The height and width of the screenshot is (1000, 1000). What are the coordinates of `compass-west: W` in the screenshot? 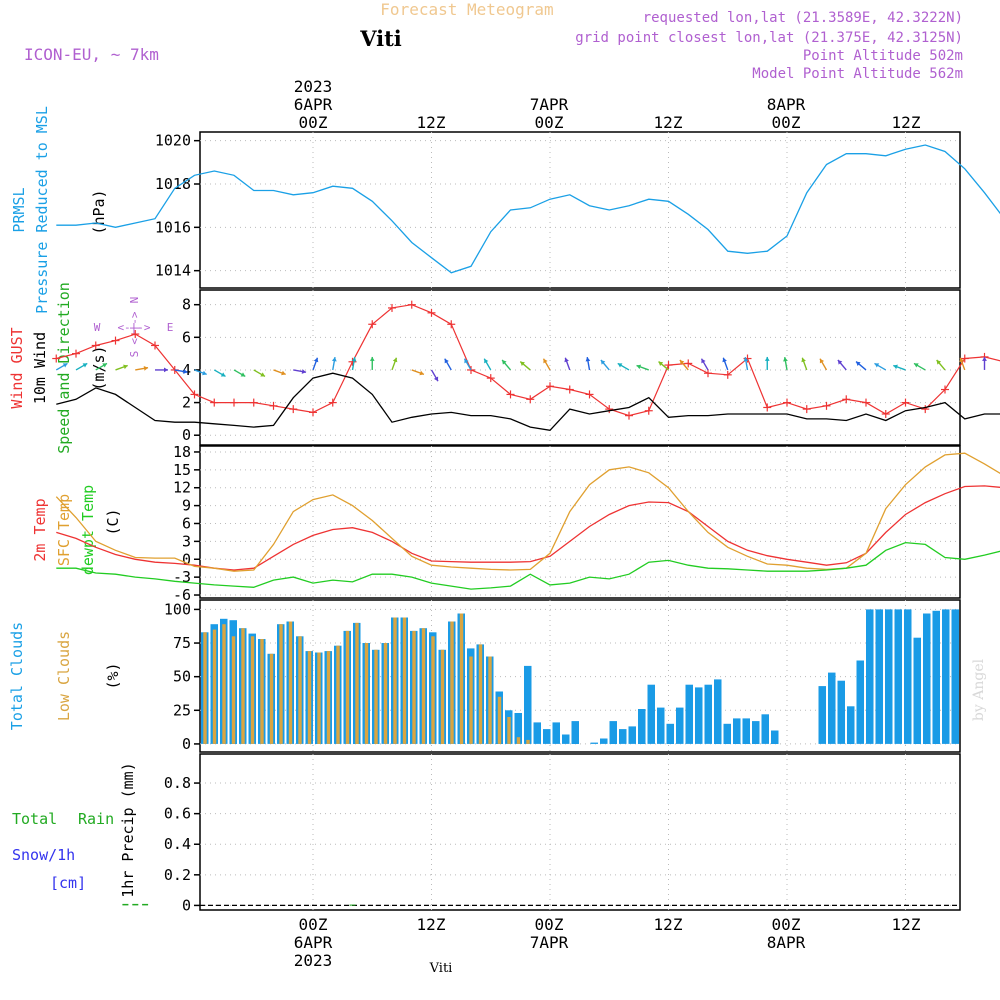 It's located at (97, 327).